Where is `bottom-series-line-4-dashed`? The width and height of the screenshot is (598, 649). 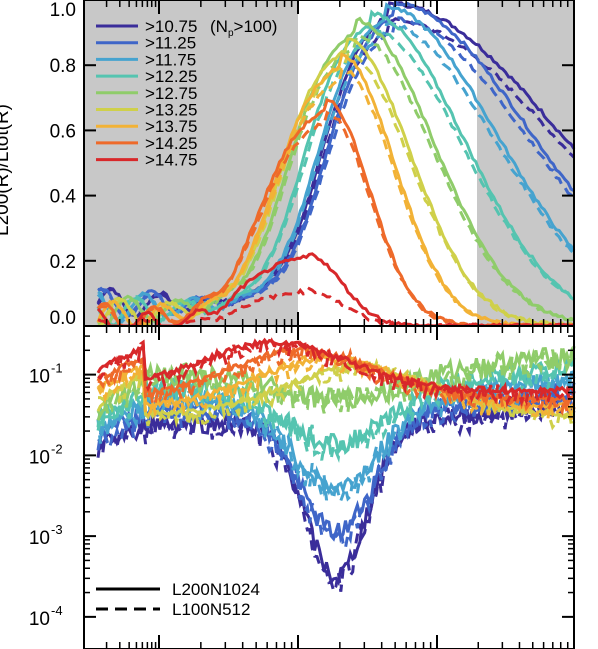 bottom-series-line-4-dashed is located at coordinates (336, 410).